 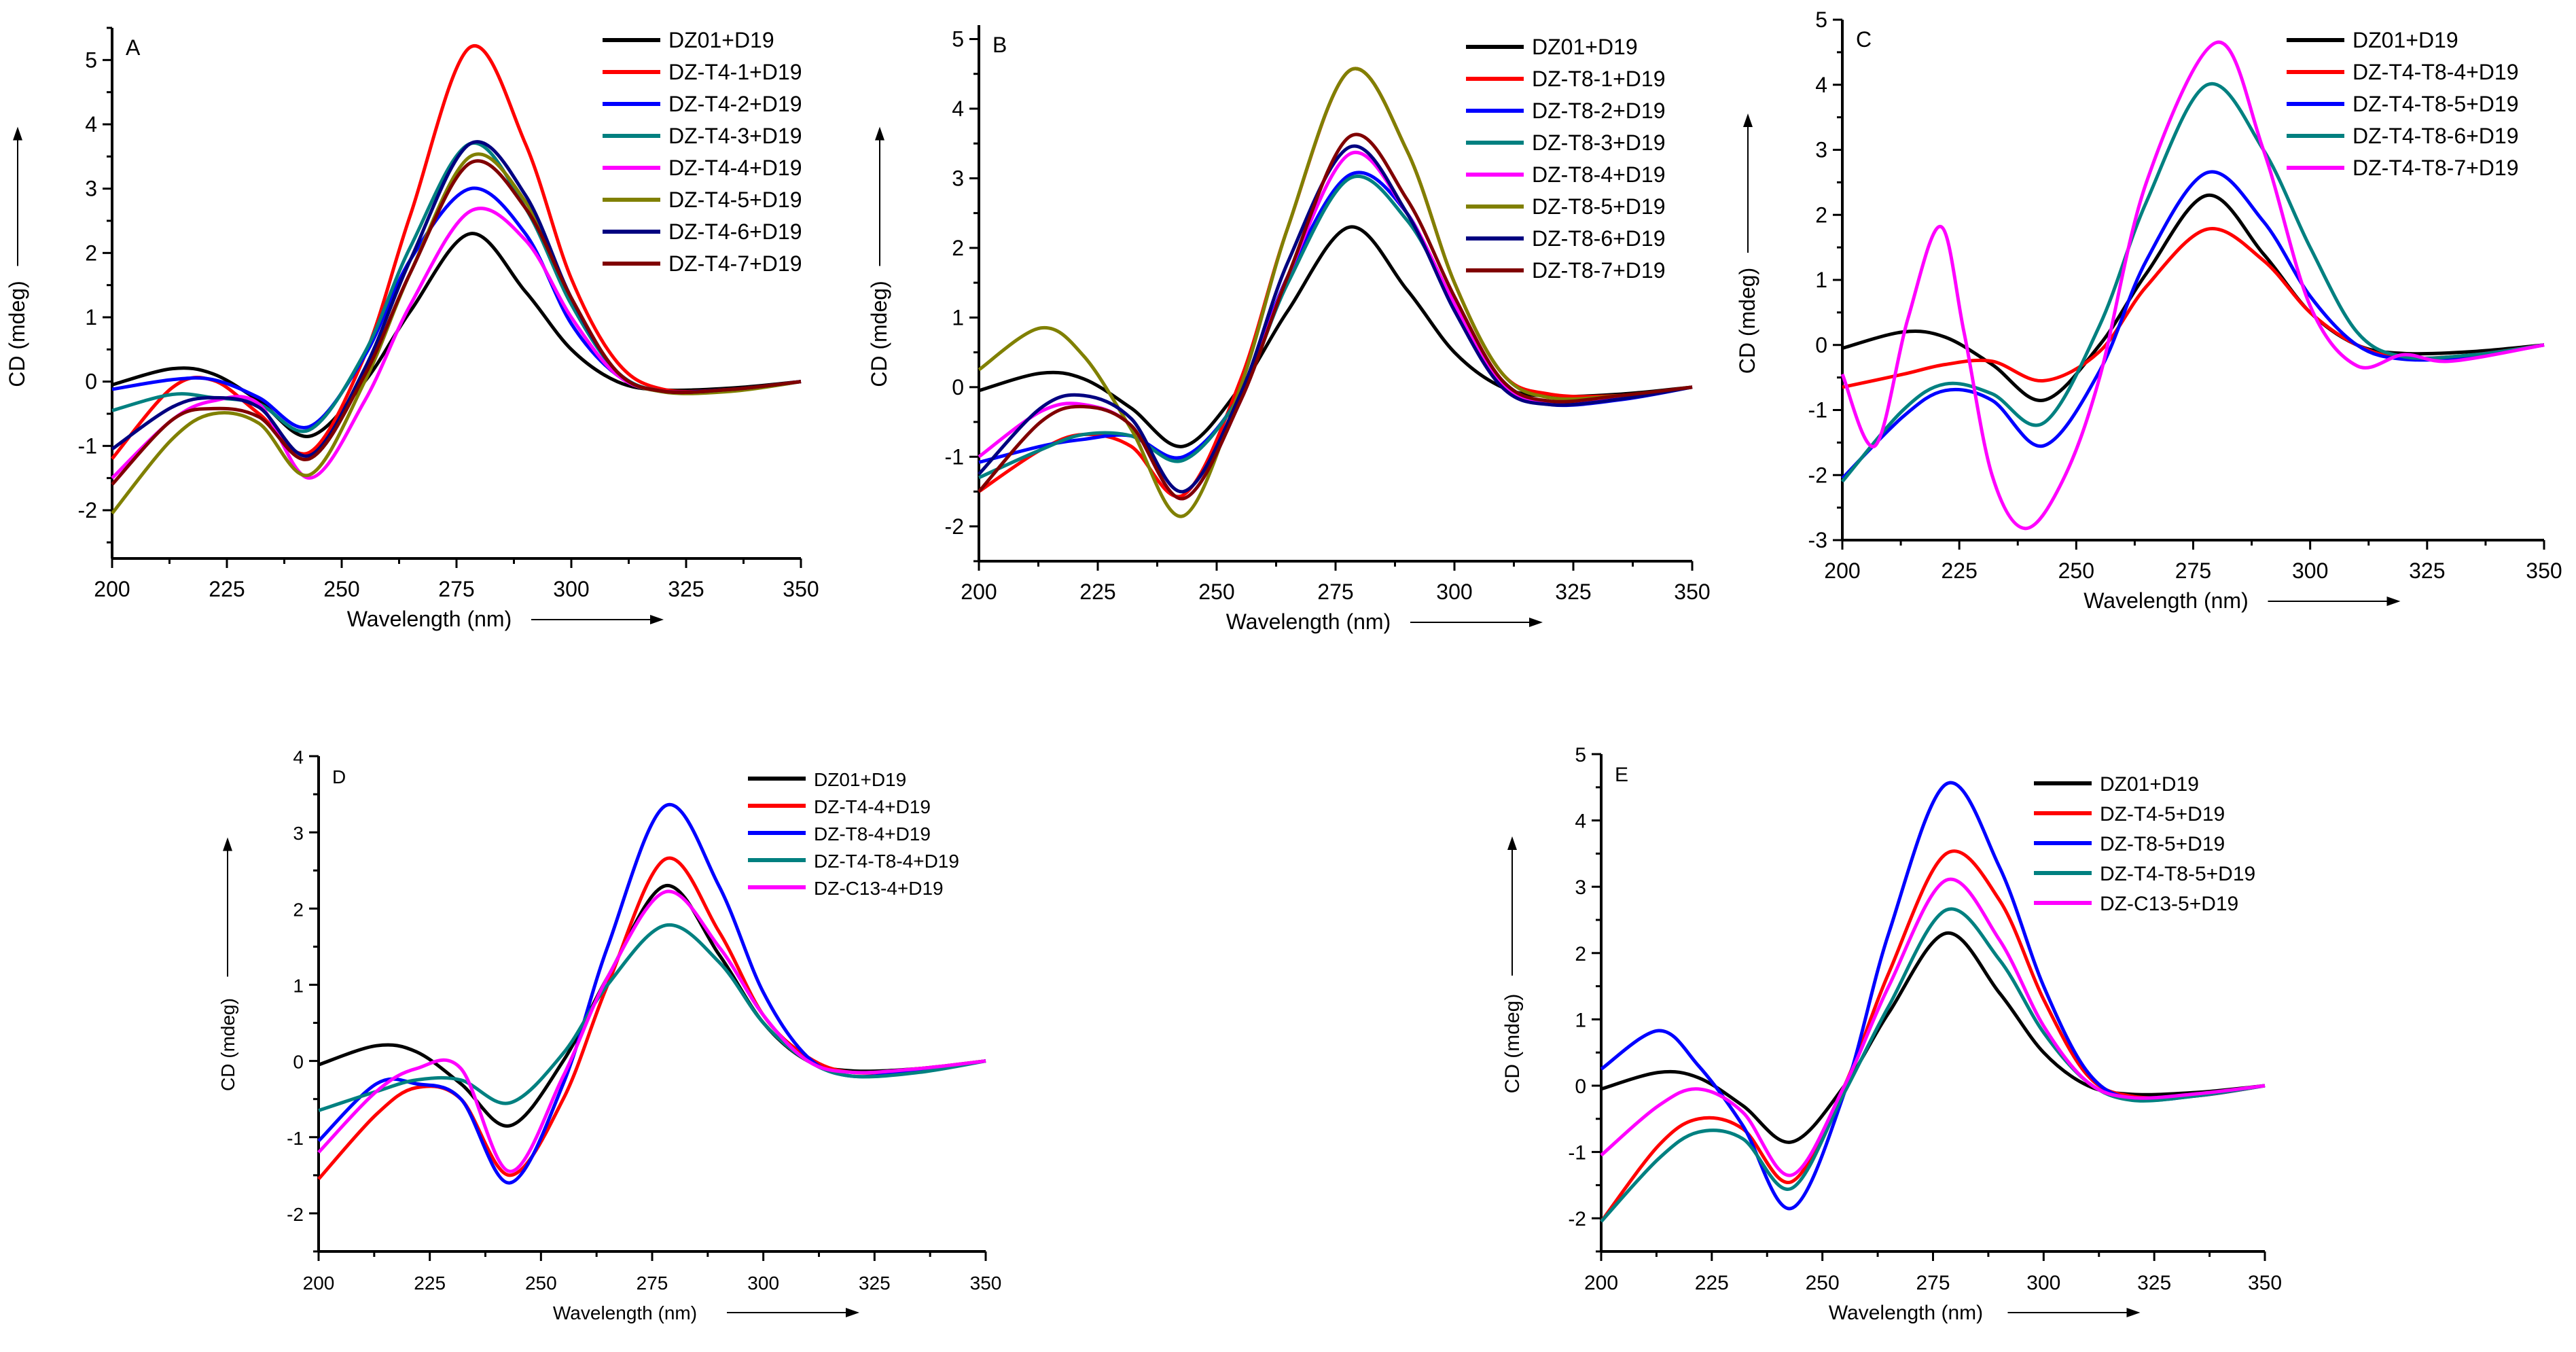 I want to click on panel-letter: E, so click(x=1622, y=775).